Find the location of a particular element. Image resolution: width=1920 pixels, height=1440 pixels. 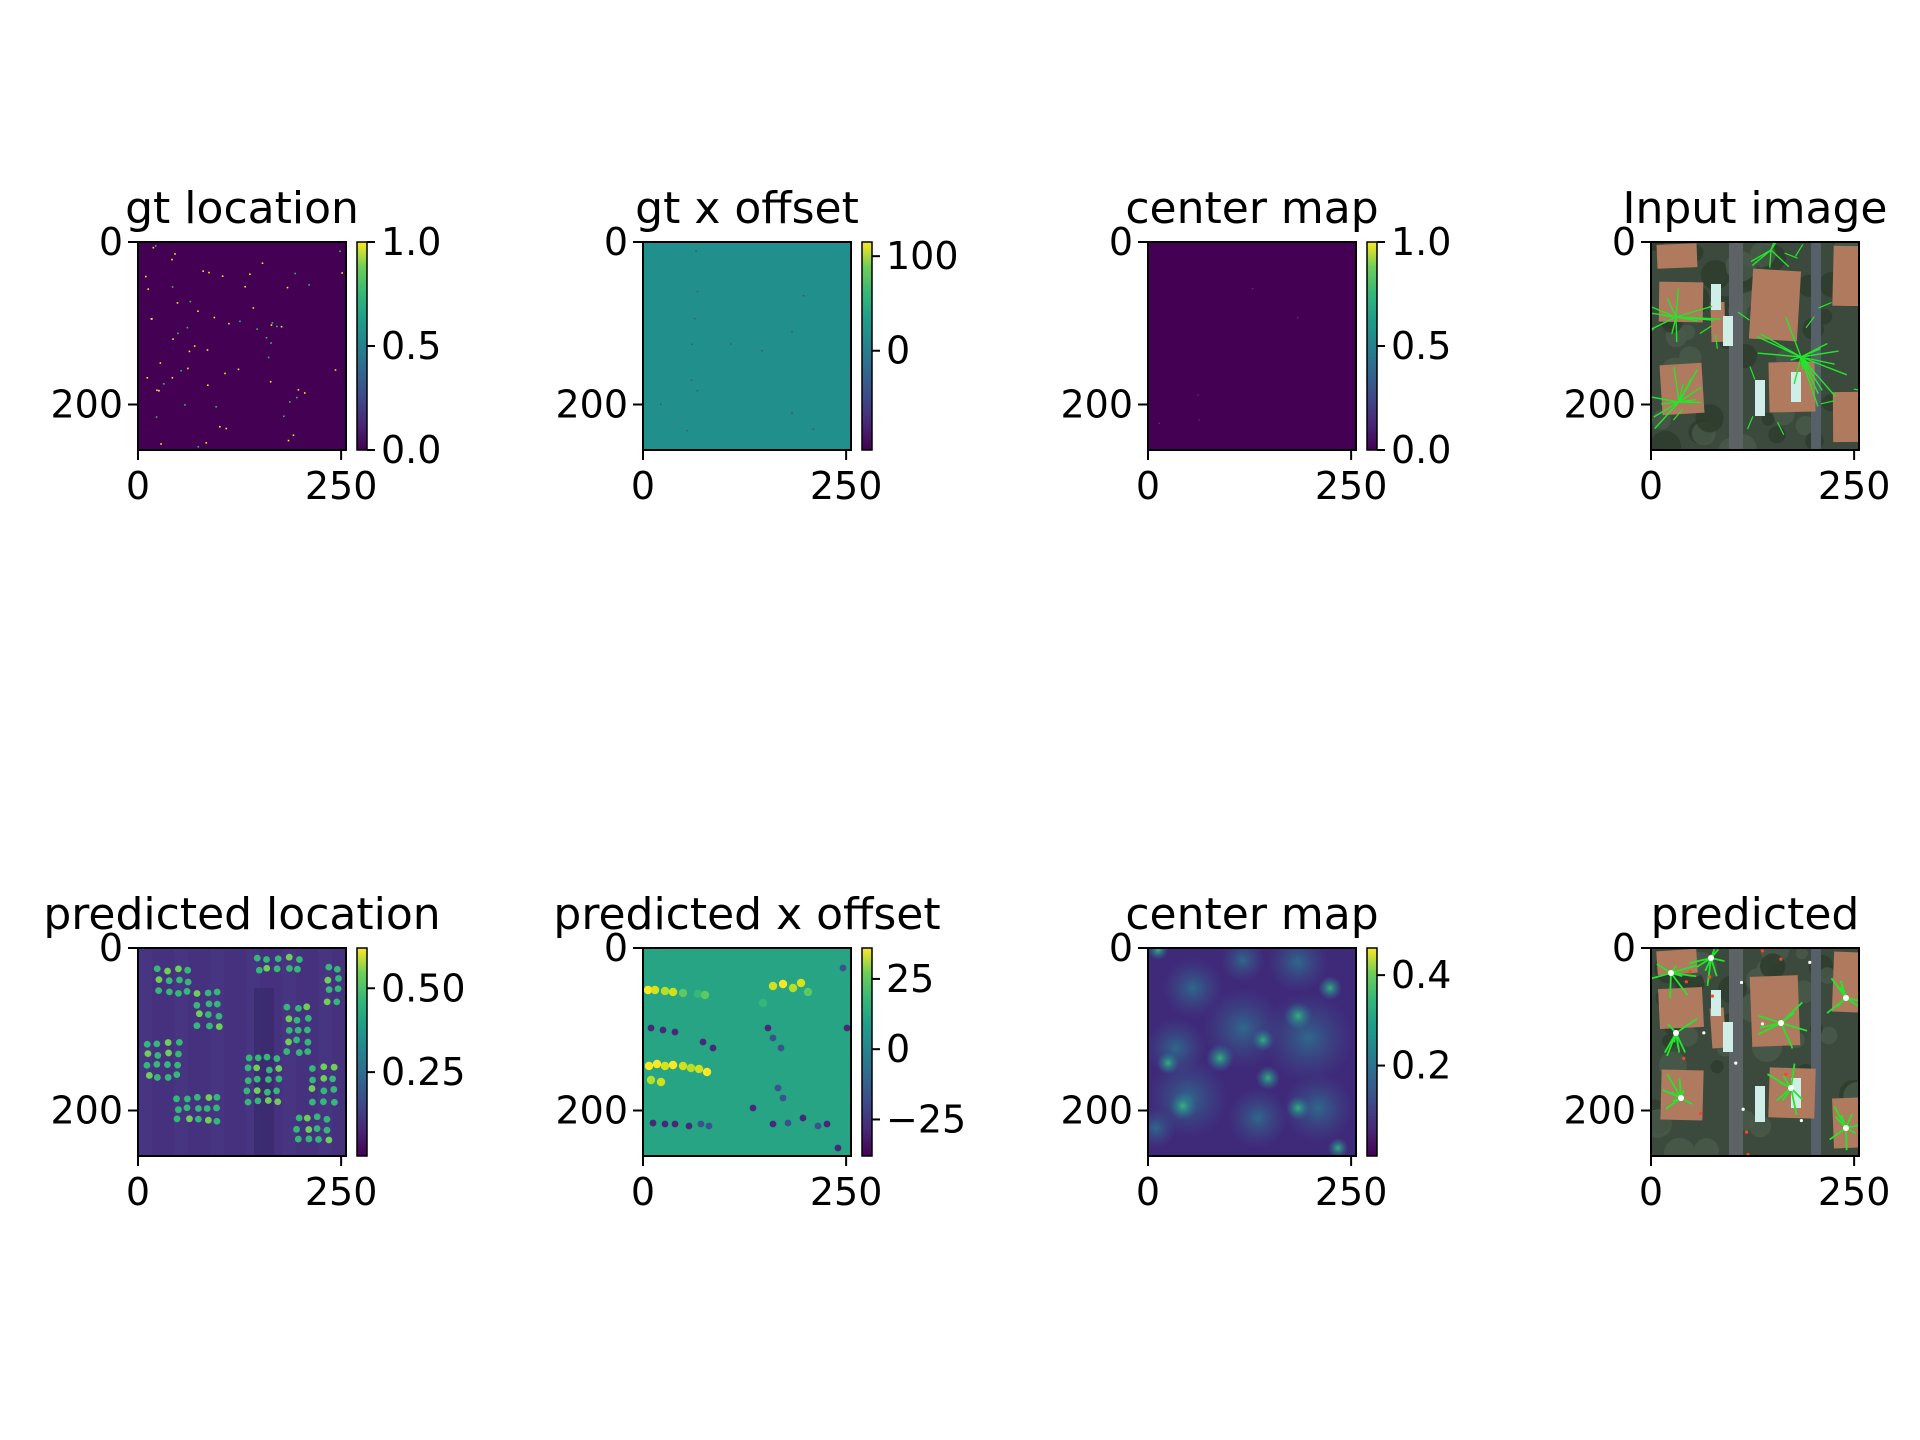

y-tick-label: 200 is located at coordinates (1599, 405).